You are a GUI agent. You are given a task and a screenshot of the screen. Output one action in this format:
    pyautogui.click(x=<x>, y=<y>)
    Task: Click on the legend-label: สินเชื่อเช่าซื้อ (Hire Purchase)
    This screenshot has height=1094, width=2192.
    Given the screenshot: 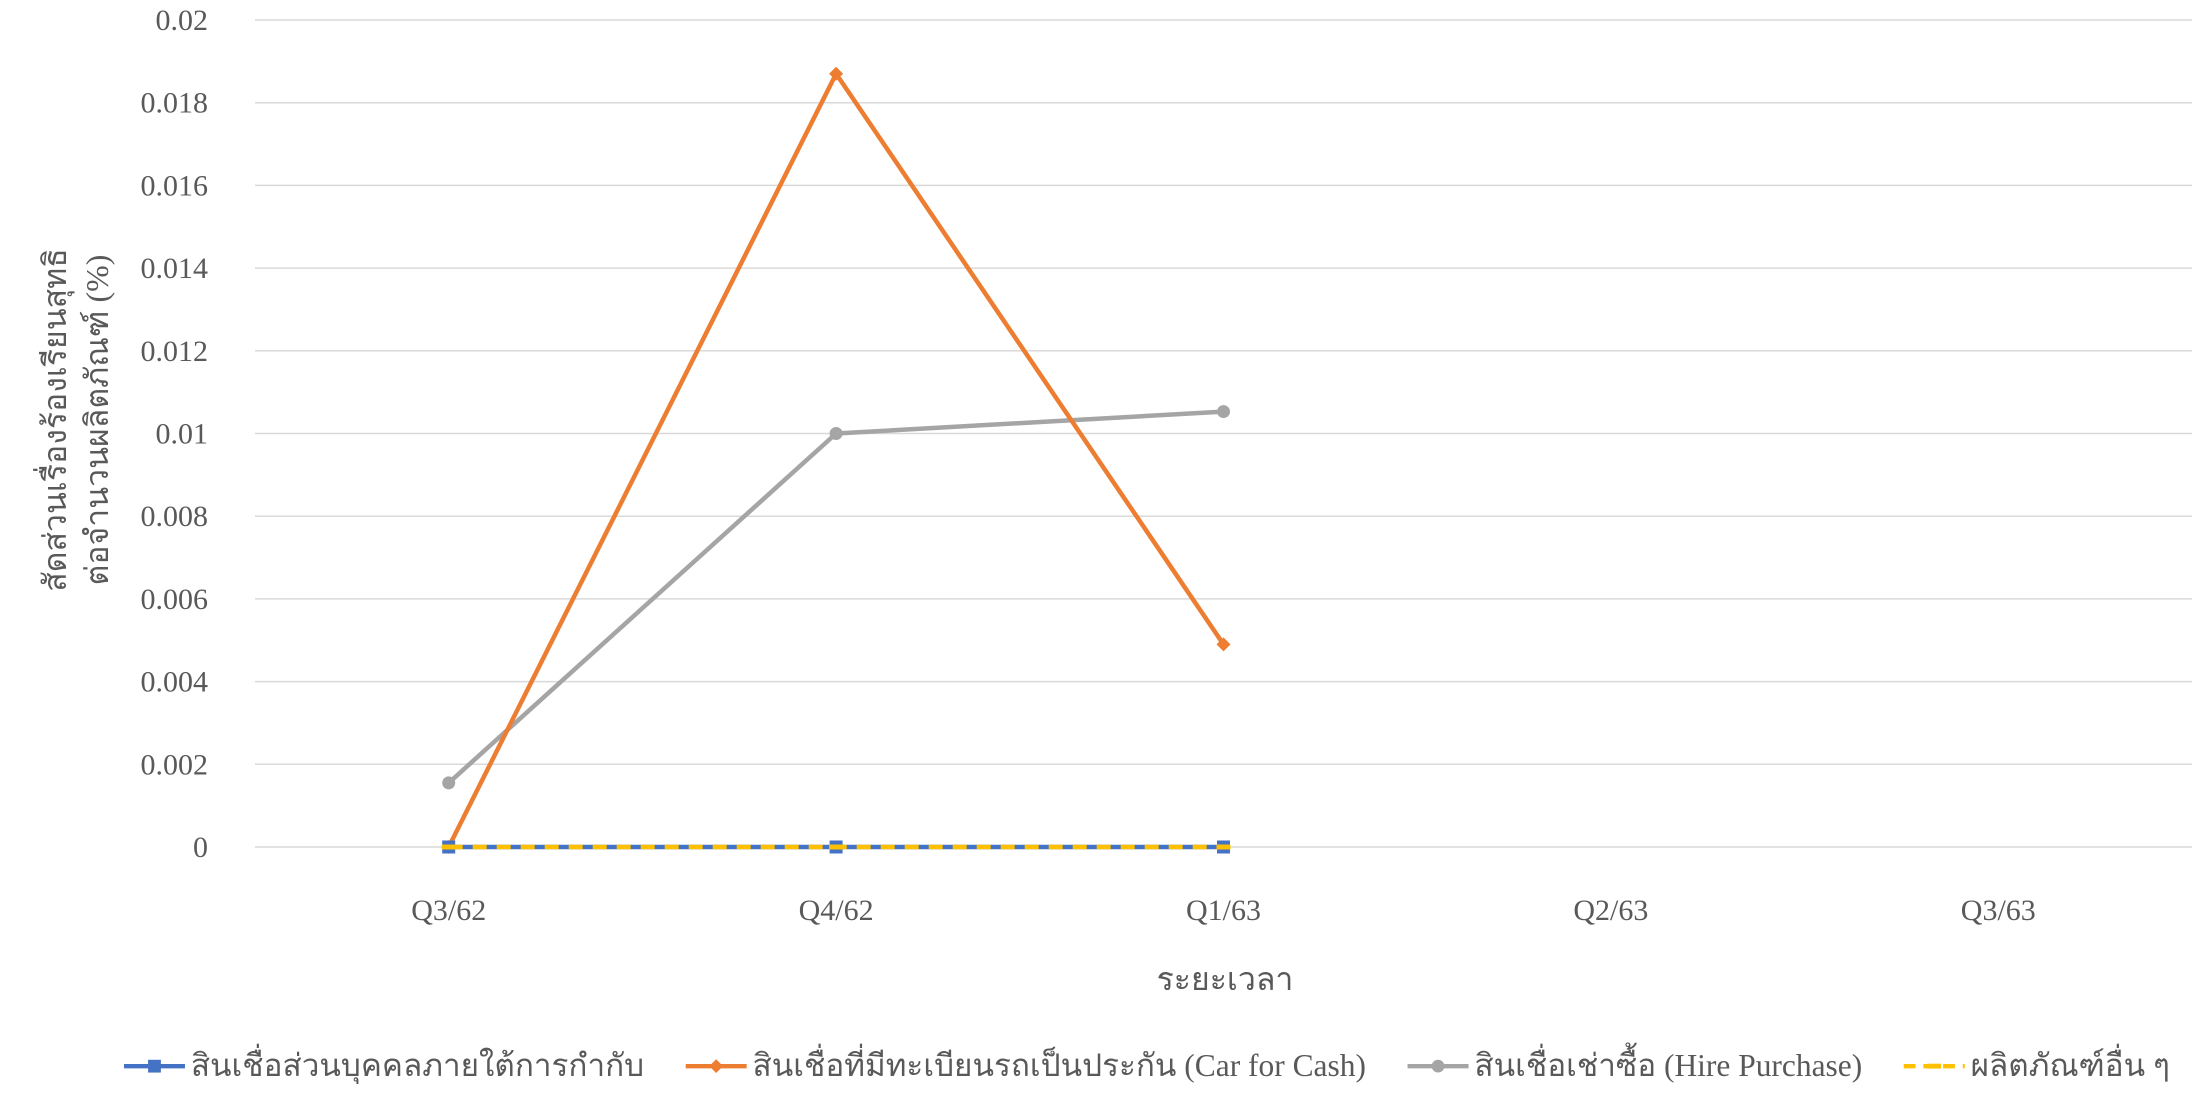 What is the action you would take?
    pyautogui.click(x=1668, y=1062)
    